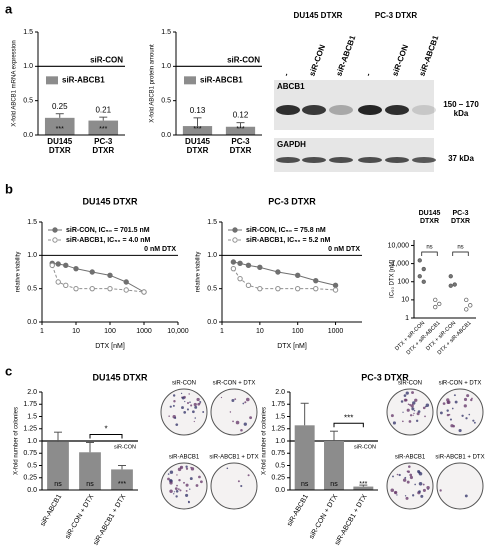 Image resolution: width=485 pixels, height=550 pixels. Describe the element at coordinates (354, 155) in the screenshot. I see `blot-image` at that location.